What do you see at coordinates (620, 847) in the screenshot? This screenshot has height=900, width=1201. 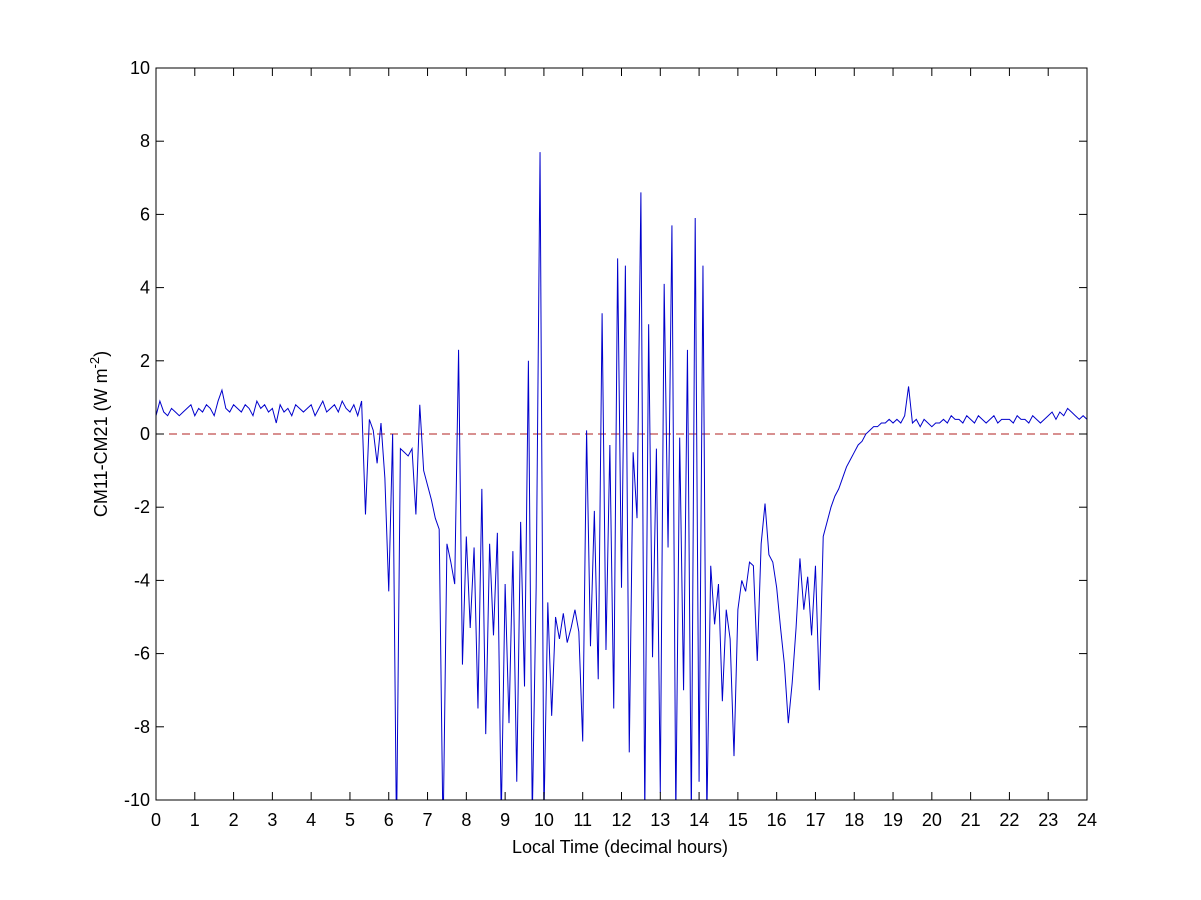 I see `x-axis-label: Local Time (decimal hours)` at bounding box center [620, 847].